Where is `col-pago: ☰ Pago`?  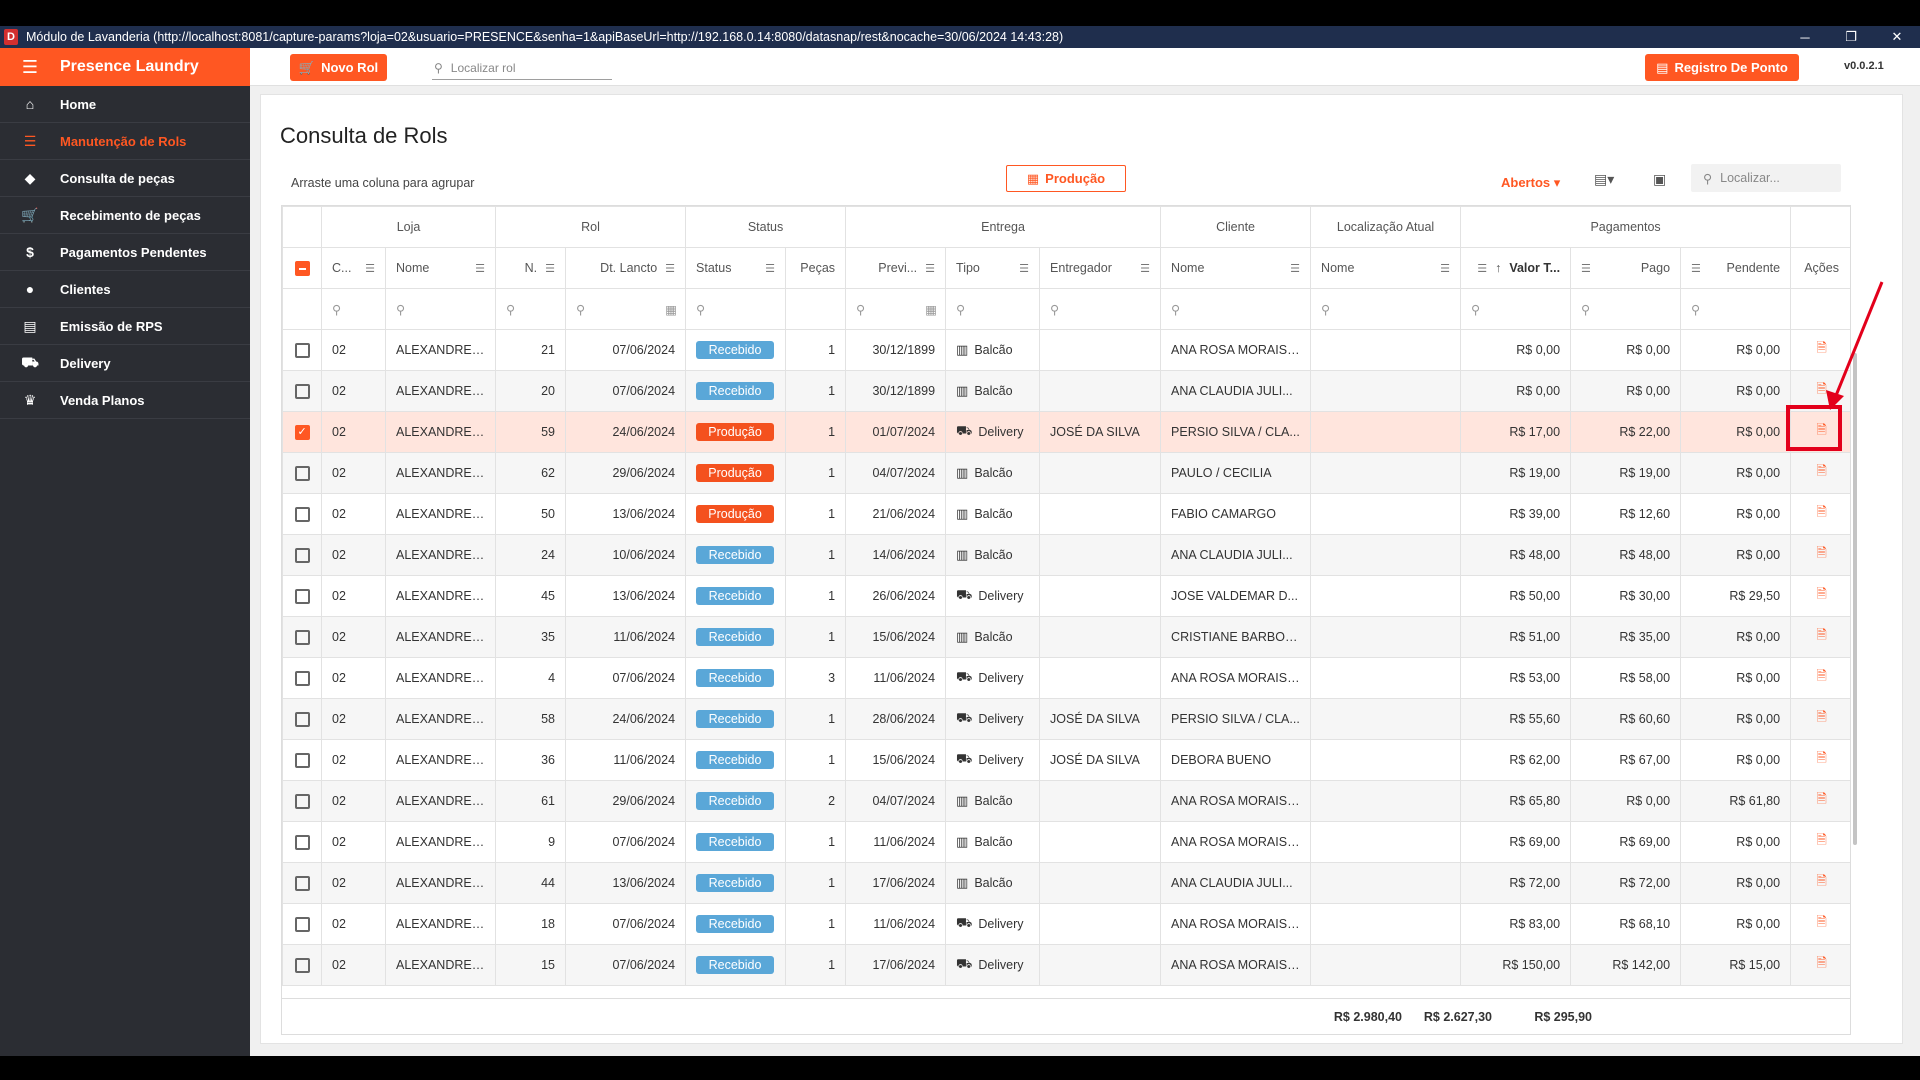 col-pago: ☰ Pago is located at coordinates (1626, 268).